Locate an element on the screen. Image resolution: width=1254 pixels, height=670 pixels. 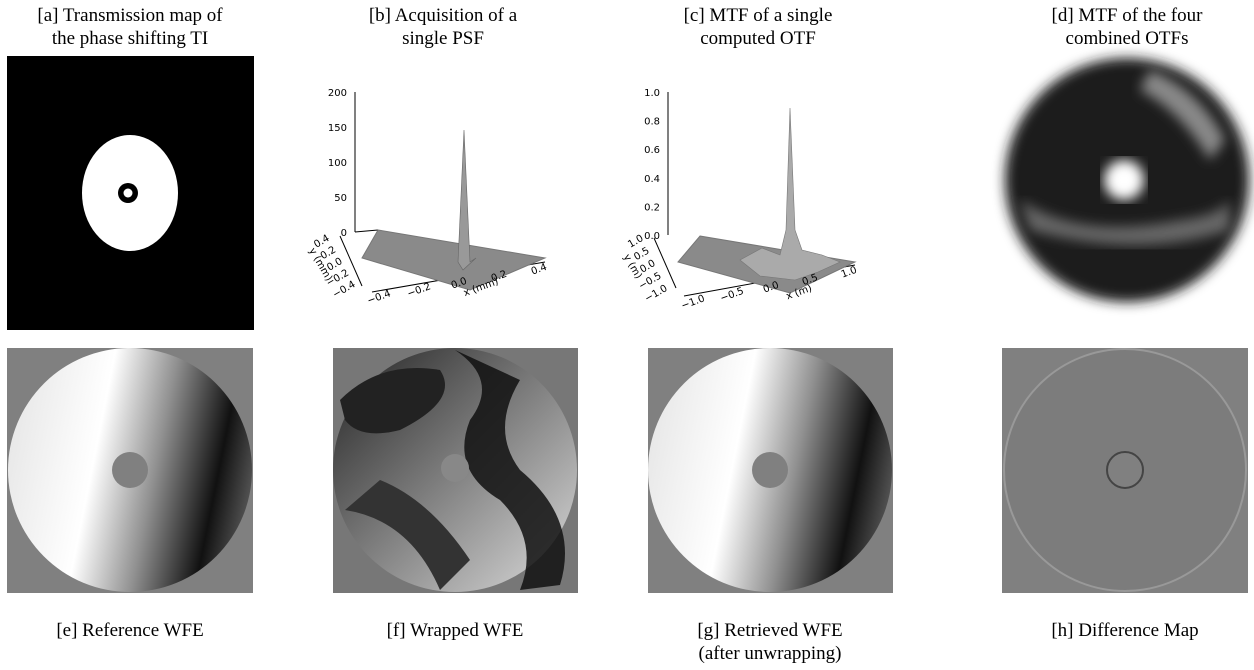
reference-wfe is located at coordinates (130, 470).